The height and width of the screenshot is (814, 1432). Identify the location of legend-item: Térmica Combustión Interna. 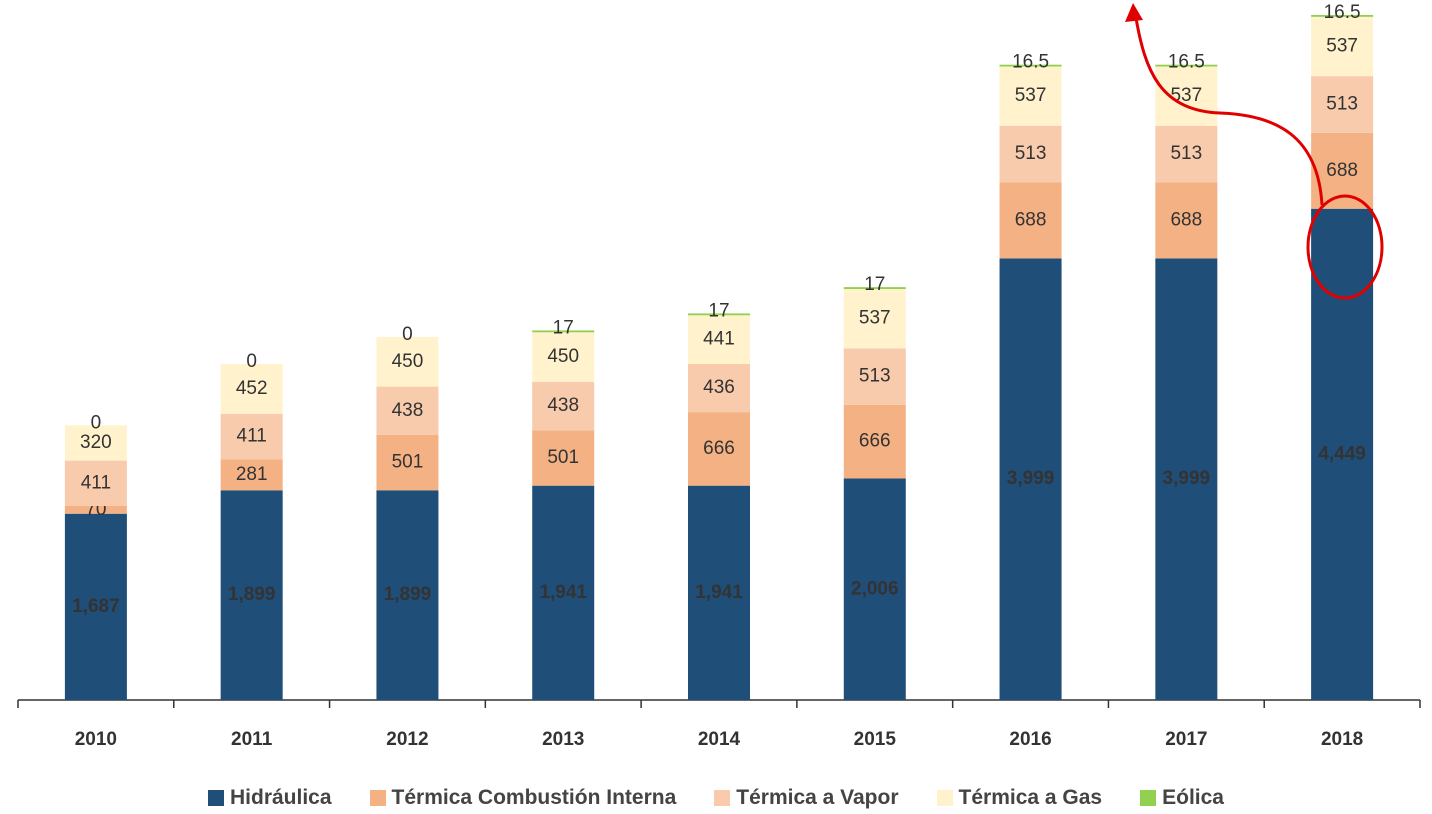
(523, 798).